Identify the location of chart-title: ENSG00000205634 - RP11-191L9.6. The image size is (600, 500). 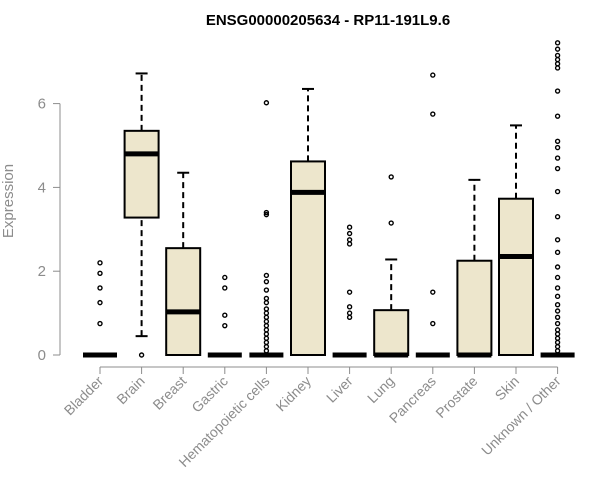
(328, 20).